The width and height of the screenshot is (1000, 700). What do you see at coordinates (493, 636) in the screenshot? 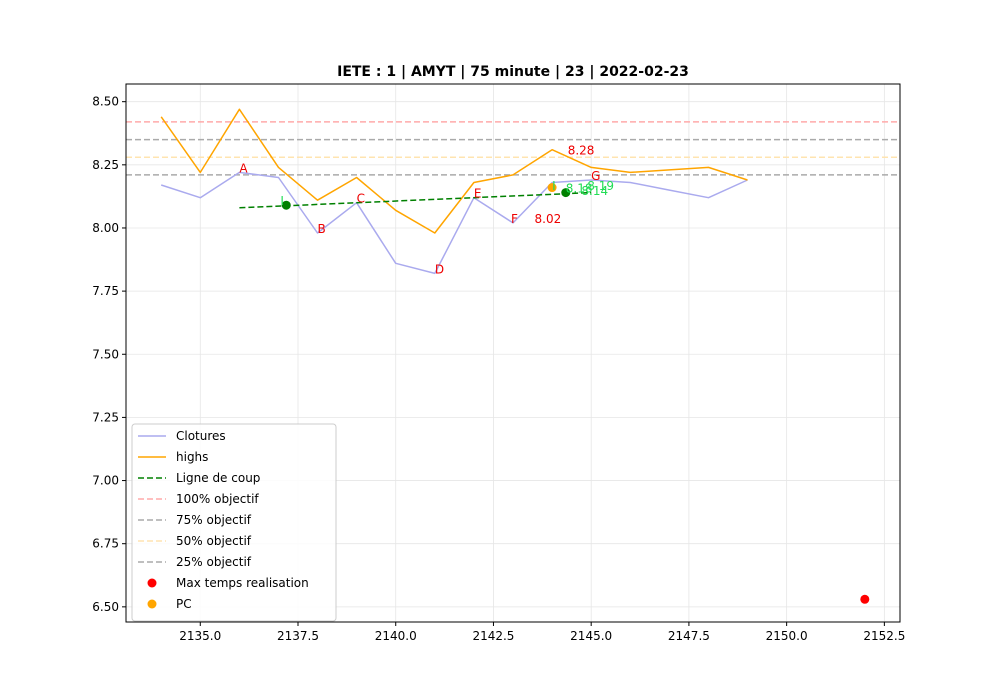
I see `x-tick-label: 2142.5` at bounding box center [493, 636].